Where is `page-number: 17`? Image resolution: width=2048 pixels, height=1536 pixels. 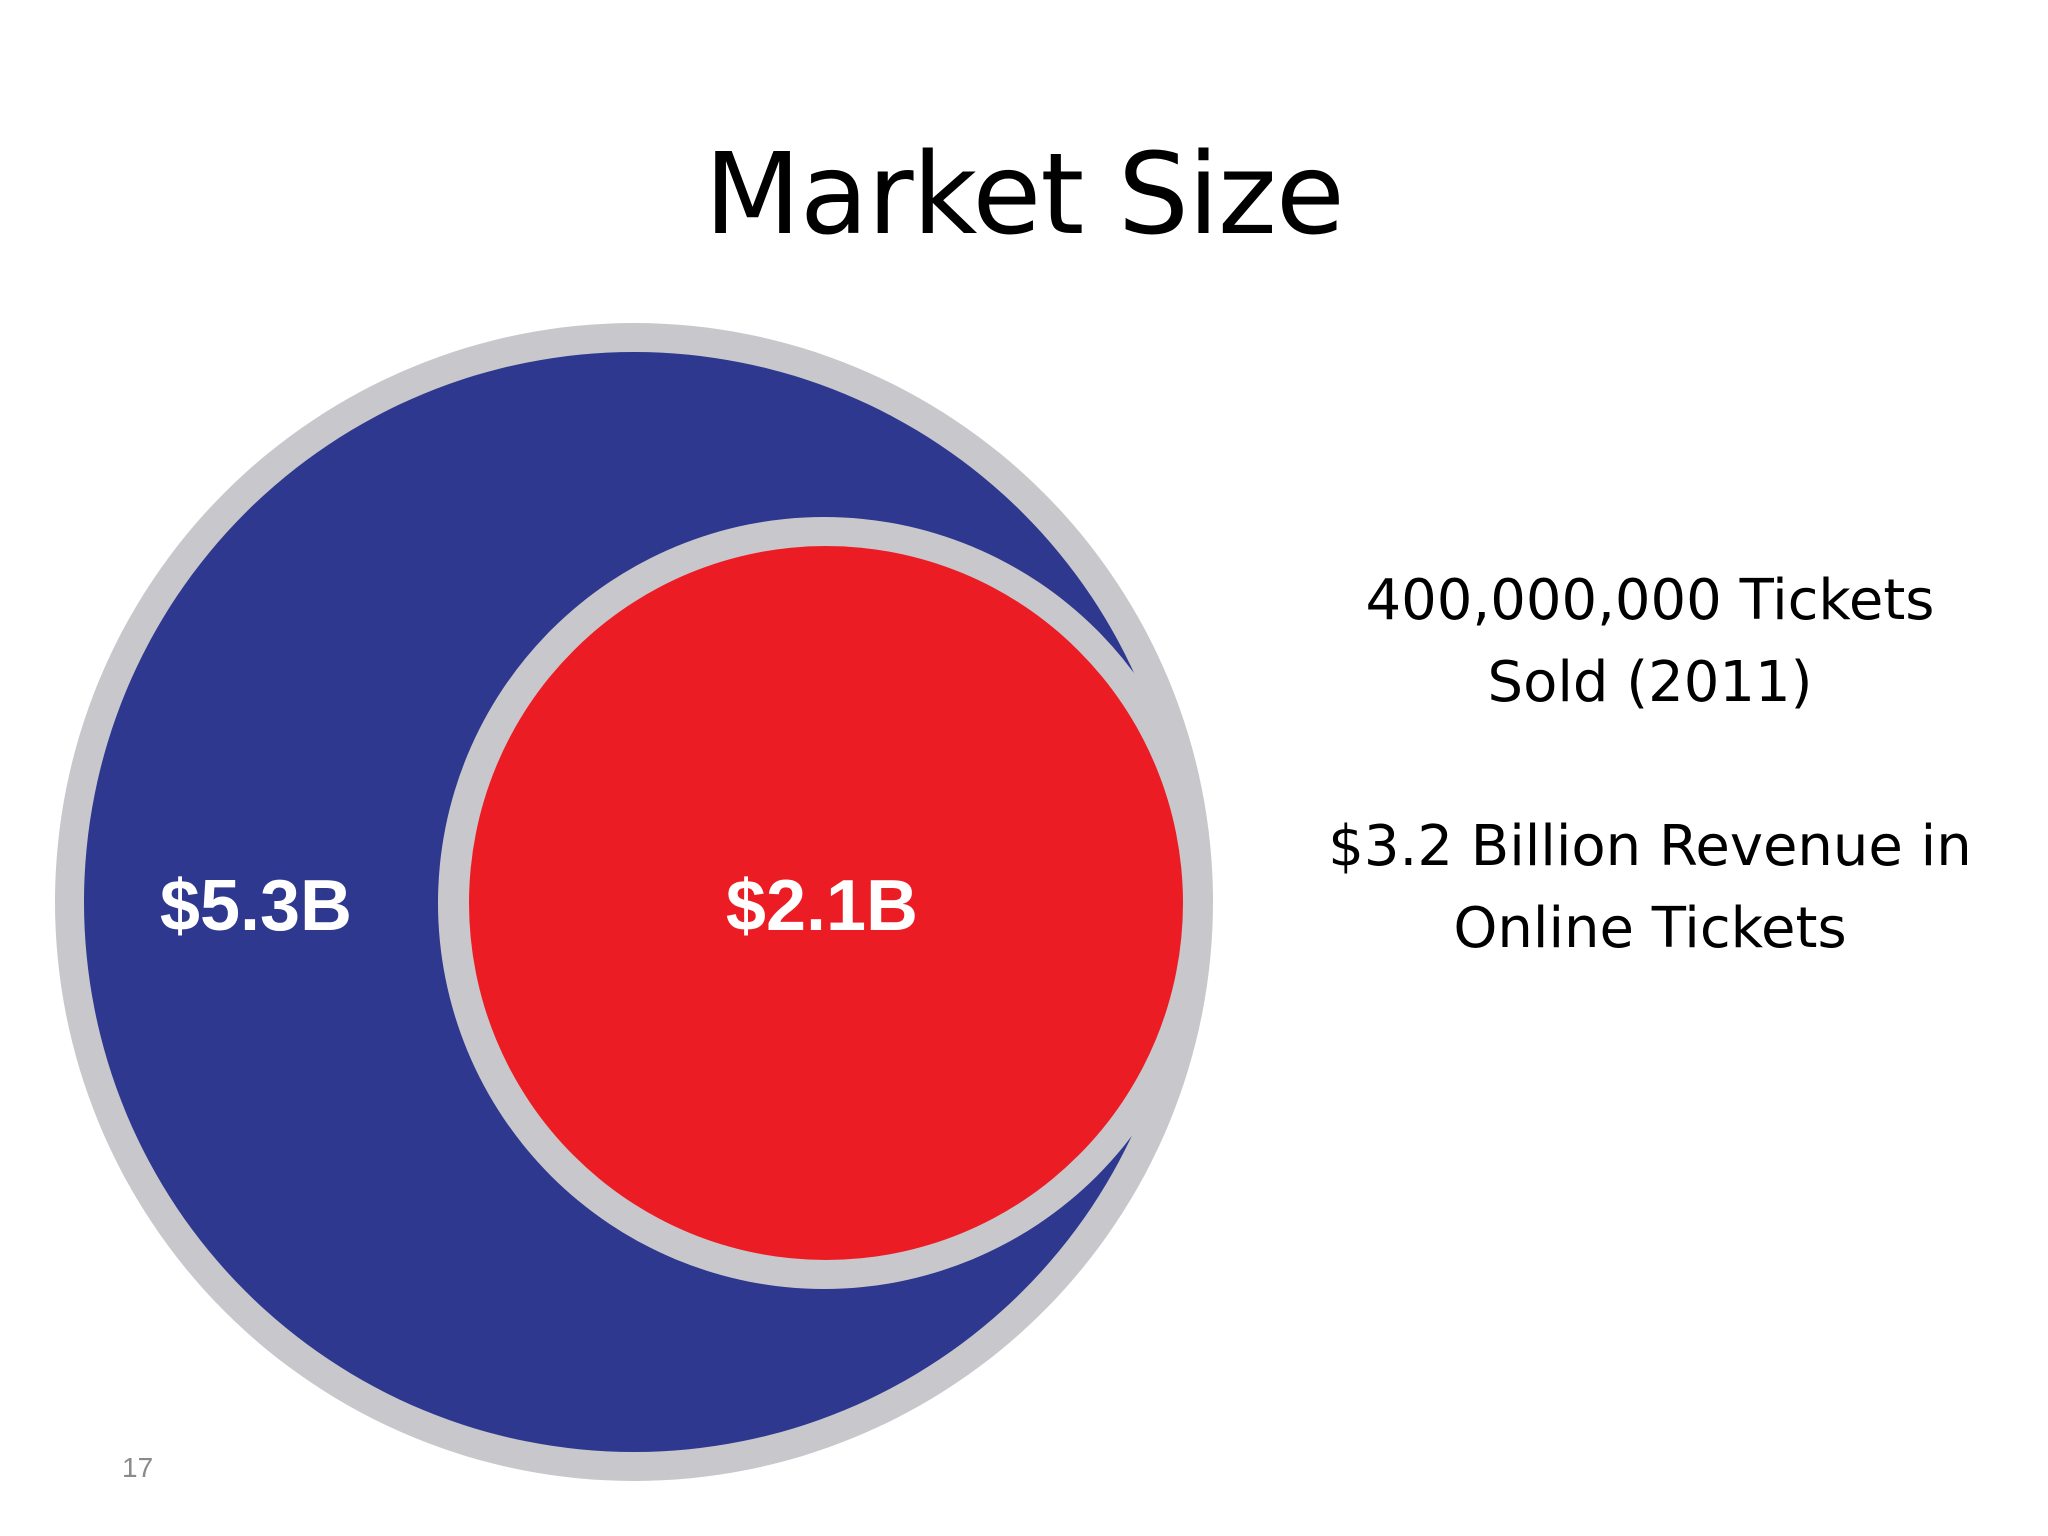 page-number: 17 is located at coordinates (138, 1467).